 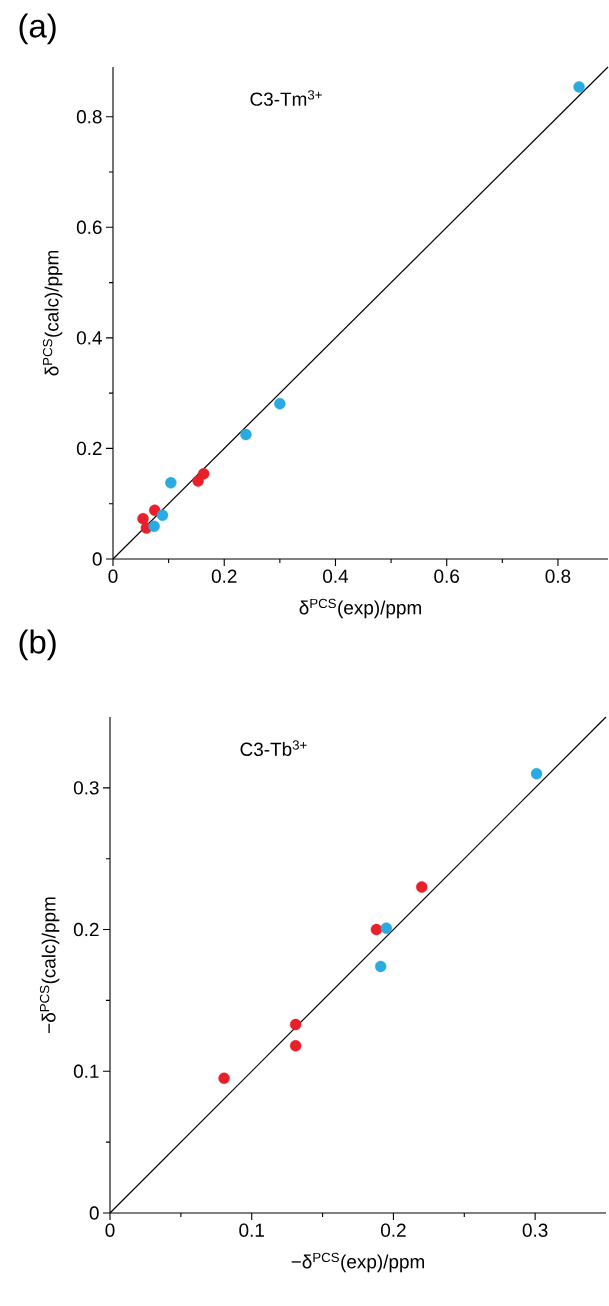 I want to click on y-tick-label: 0.6, so click(x=89, y=227).